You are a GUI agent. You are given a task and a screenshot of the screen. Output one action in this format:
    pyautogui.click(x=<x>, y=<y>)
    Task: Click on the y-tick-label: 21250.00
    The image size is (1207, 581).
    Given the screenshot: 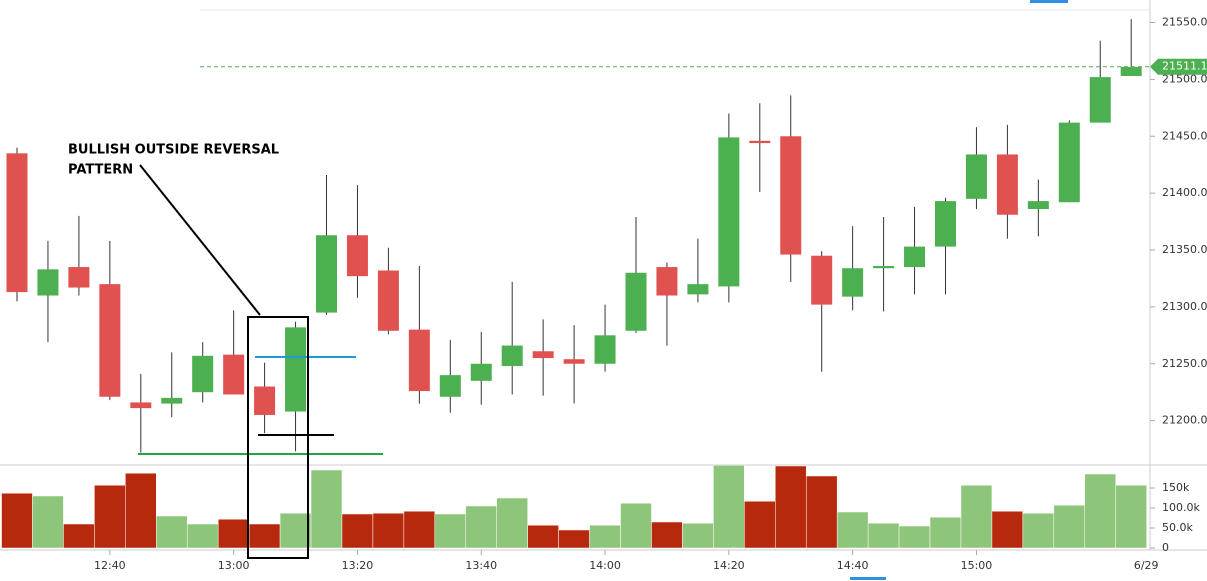 What is the action you would take?
    pyautogui.click(x=1184, y=363)
    